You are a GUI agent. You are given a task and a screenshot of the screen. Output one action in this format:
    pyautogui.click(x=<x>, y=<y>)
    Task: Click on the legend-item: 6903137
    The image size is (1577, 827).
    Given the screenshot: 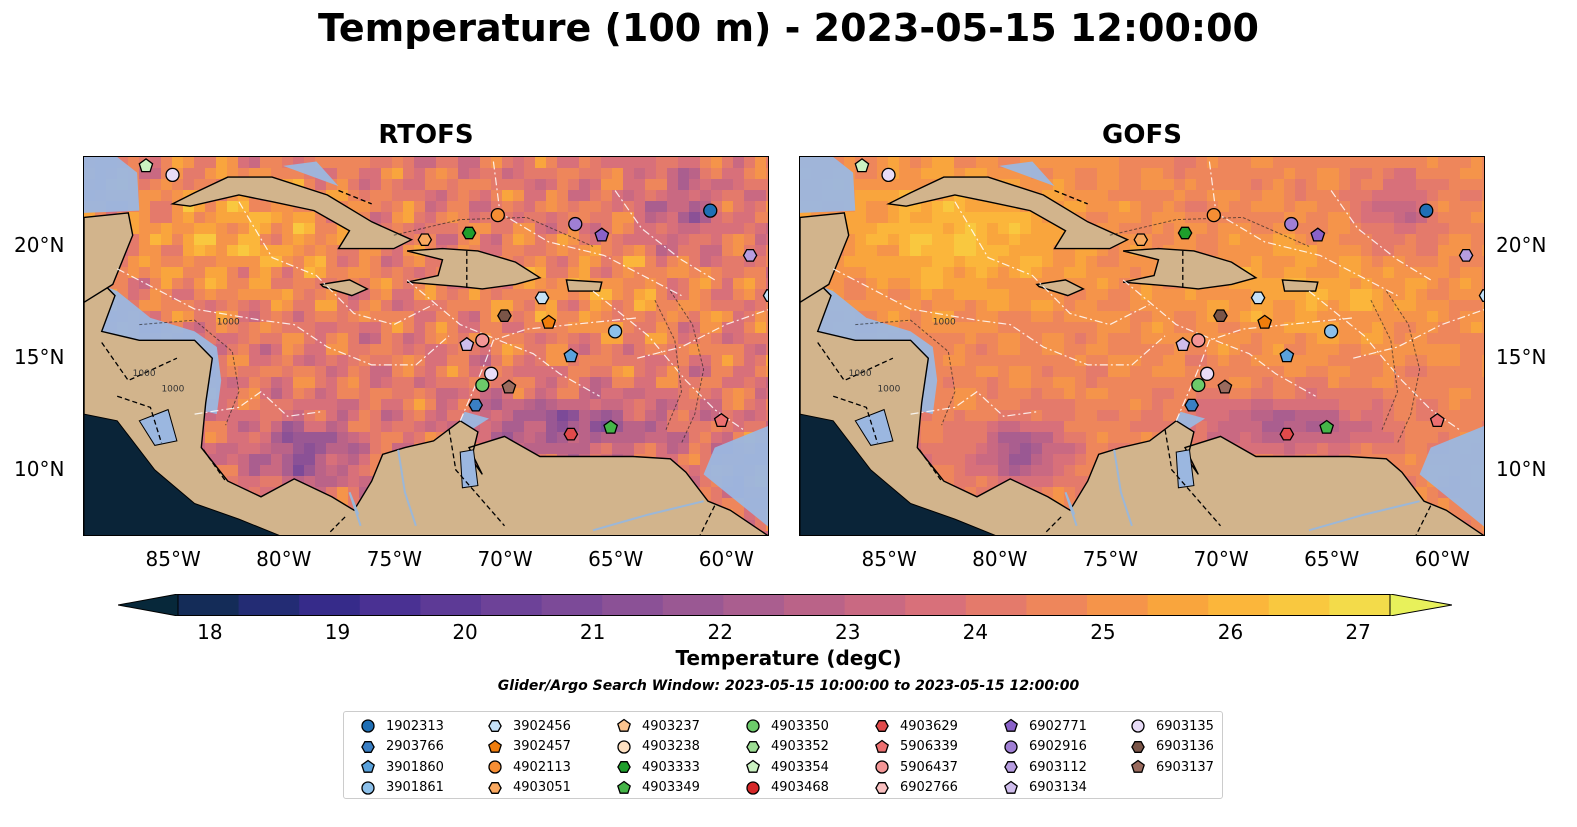 What is the action you would take?
    pyautogui.click(x=1172, y=767)
    